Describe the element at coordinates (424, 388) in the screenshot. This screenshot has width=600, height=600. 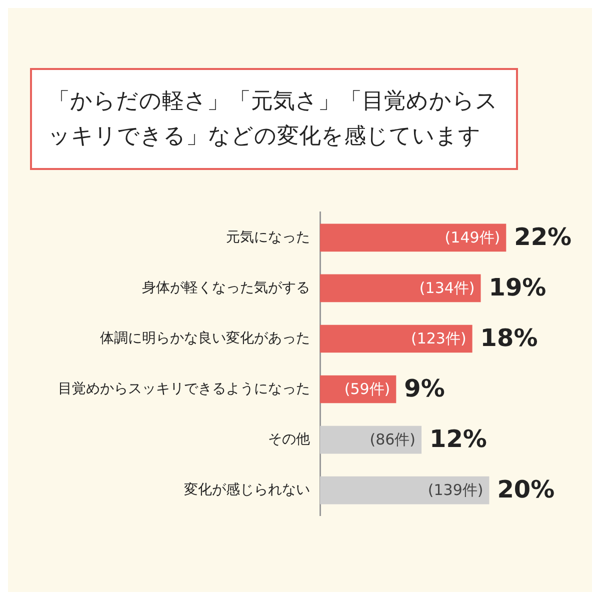
I see `data-label: 9%` at that location.